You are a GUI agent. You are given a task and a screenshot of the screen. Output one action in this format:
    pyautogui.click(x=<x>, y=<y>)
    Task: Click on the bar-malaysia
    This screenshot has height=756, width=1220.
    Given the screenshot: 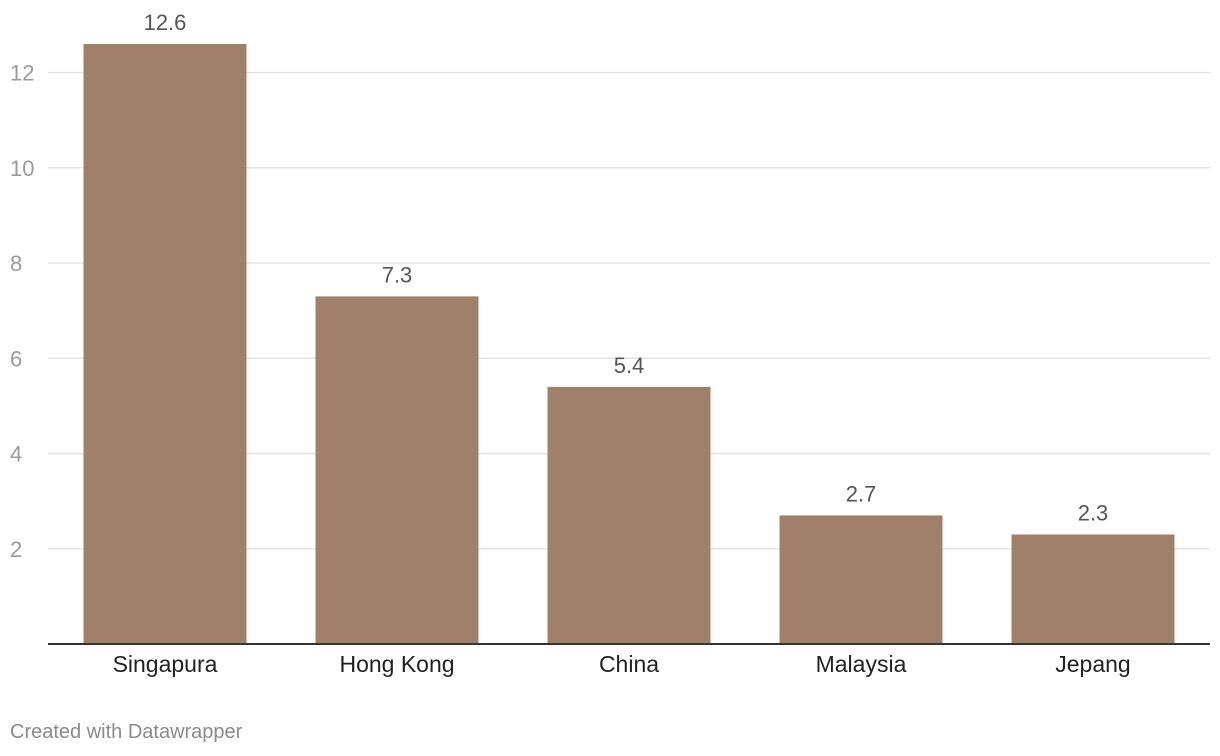 What is the action you would take?
    pyautogui.click(x=861, y=579)
    